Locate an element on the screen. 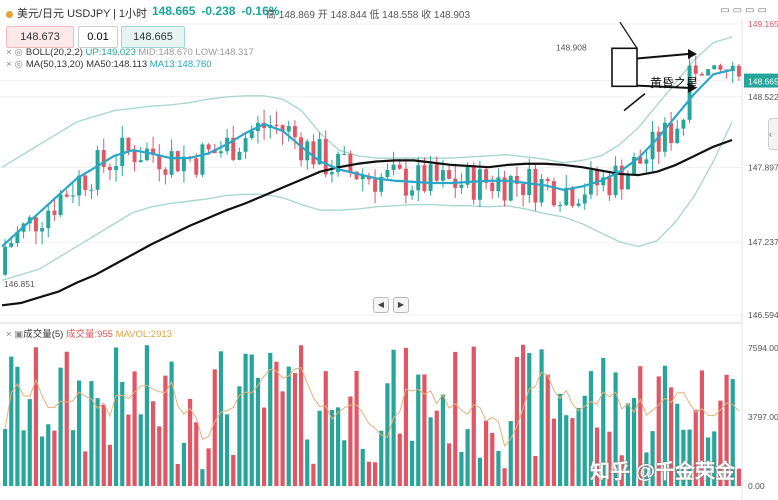  ohlc-readout: 高 148.869 开 148.844 低 148.558 收 148.903 is located at coordinates (368, 15).